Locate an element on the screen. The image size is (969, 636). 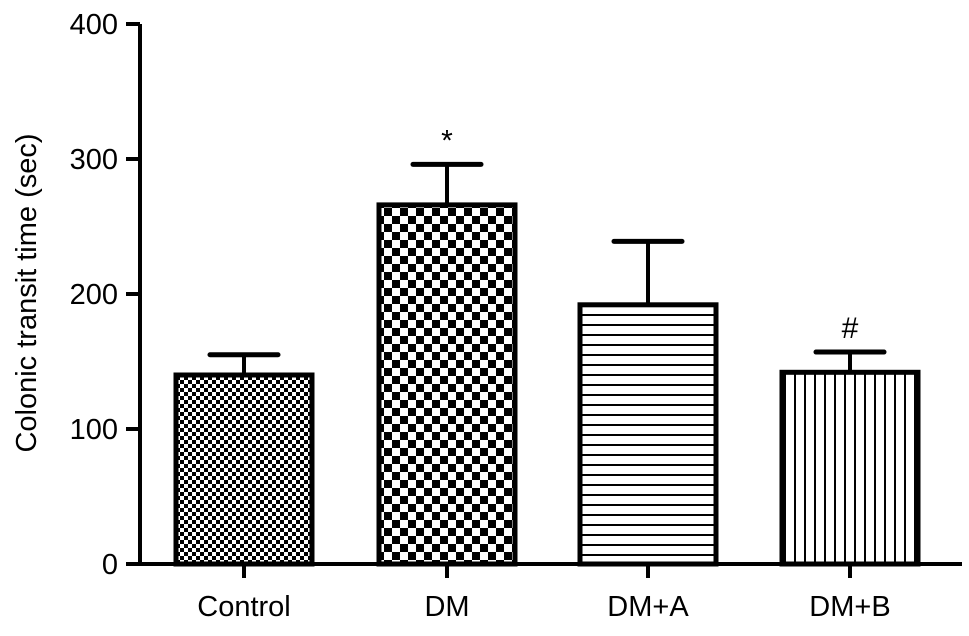
x-tick-label: Control is located at coordinates (244, 607).